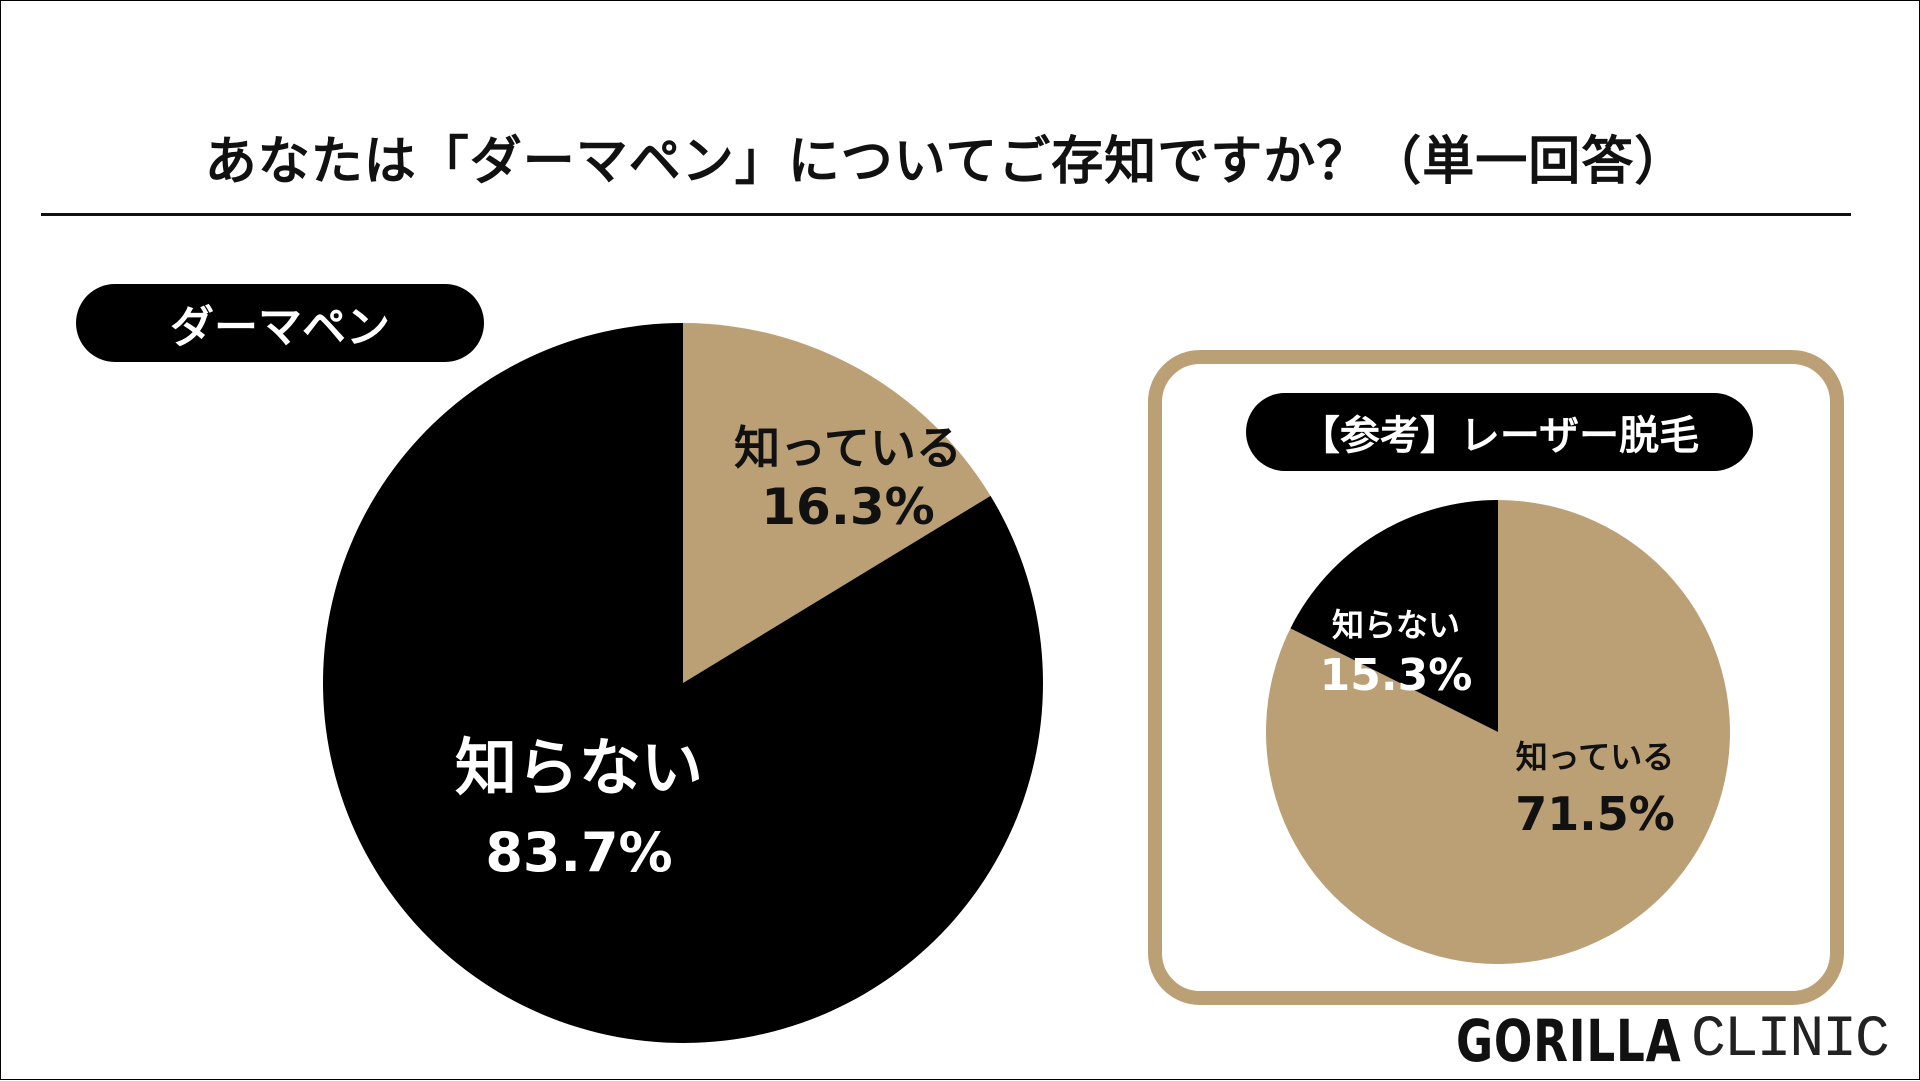 Image resolution: width=1920 pixels, height=1081 pixels. Describe the element at coordinates (1396, 675) in the screenshot. I see `pie-slice-value-1-1: 15.3%` at that location.